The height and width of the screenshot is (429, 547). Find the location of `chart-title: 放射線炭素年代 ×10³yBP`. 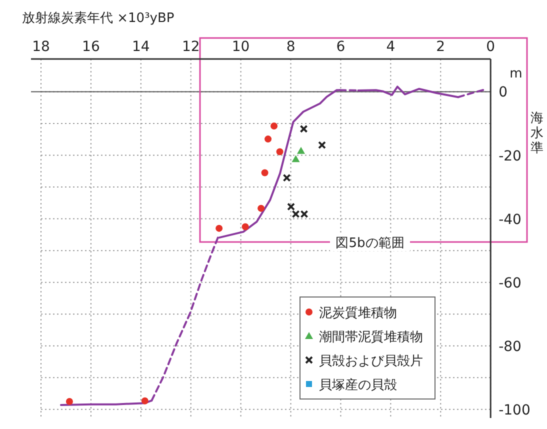

chart-title: 放射線炭素年代 ×10³yBP is located at coordinates (98, 18).